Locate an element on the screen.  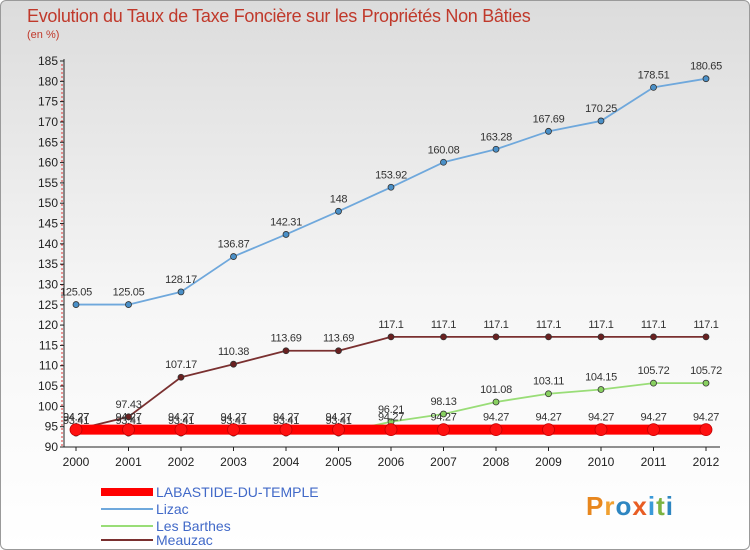
y-tick-label: 120 is located at coordinates (48, 325).